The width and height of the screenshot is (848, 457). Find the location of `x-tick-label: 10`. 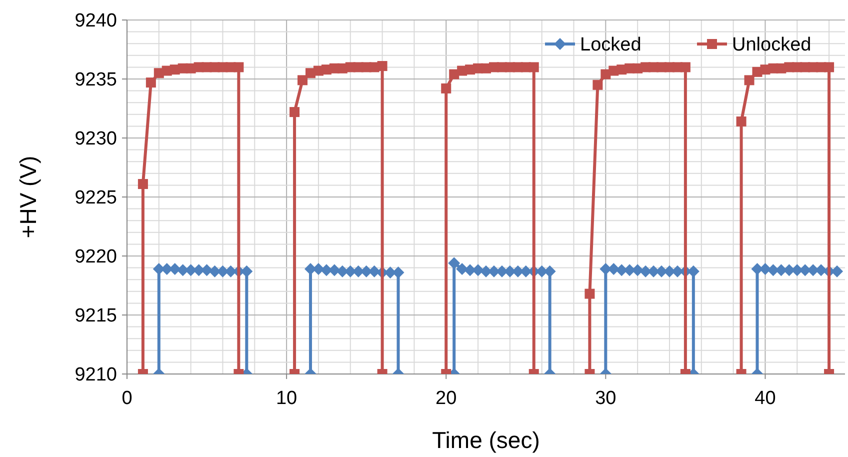

x-tick-label: 10 is located at coordinates (287, 398).